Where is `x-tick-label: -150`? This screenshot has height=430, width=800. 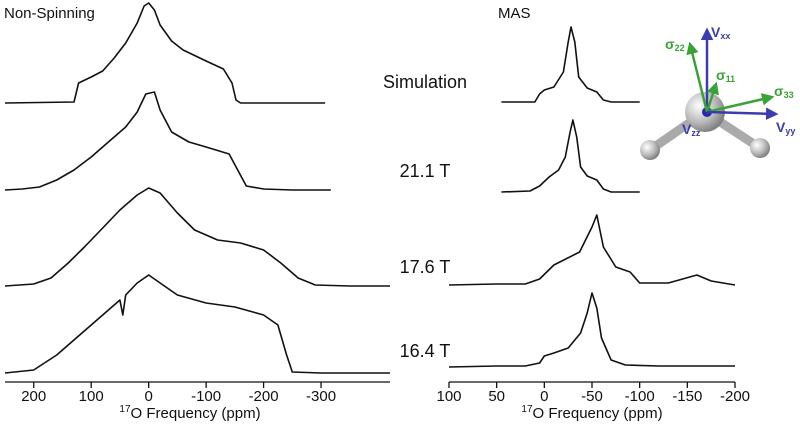 x-tick-label: -150 is located at coordinates (687, 396).